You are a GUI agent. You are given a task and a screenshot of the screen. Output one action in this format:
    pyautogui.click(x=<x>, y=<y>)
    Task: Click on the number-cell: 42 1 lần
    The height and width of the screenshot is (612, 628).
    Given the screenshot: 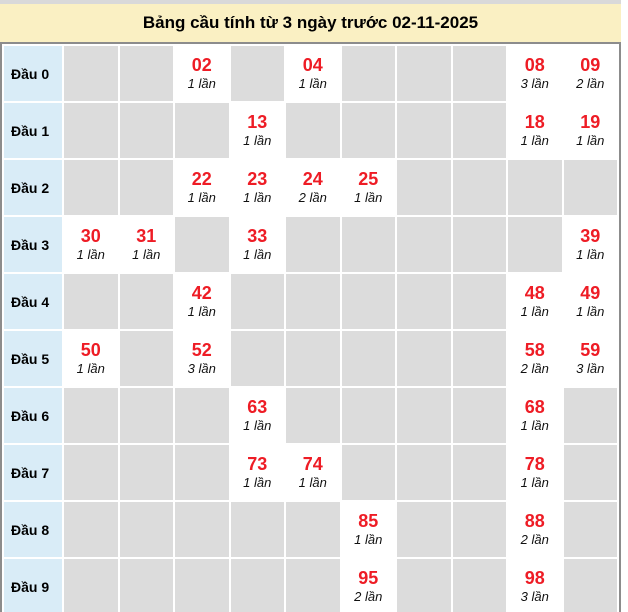 What is the action you would take?
    pyautogui.click(x=202, y=301)
    